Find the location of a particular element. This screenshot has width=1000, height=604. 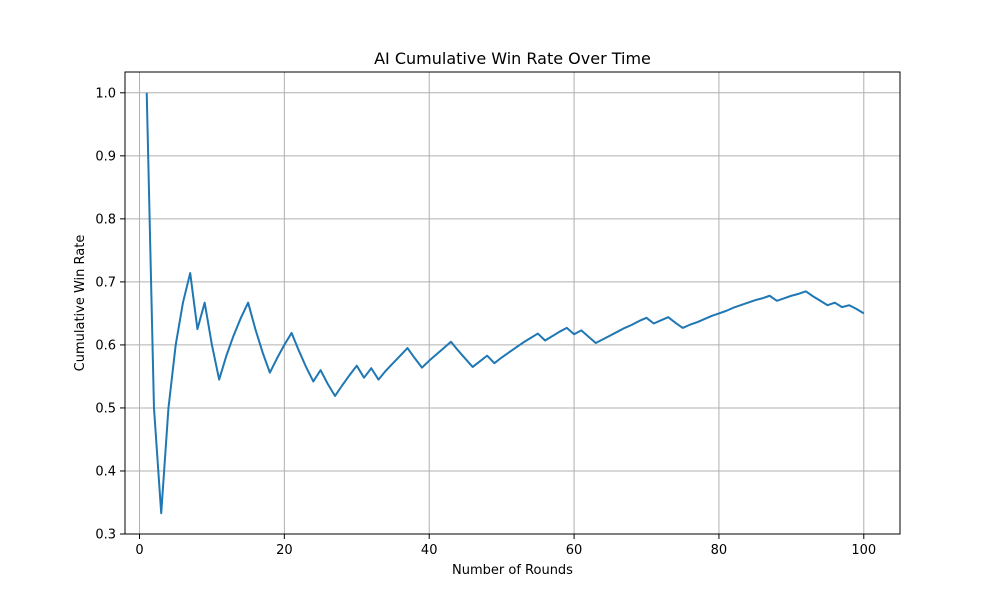

x-axis-label: Number of Rounds is located at coordinates (512, 570).